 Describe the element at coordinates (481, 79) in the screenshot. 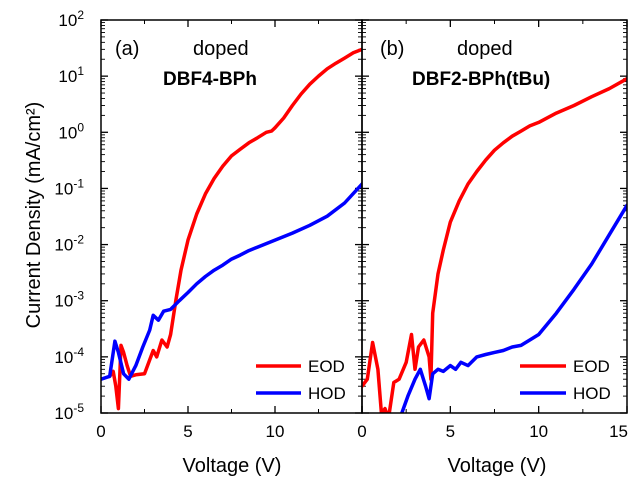

I see `panel-b-annotation-material: DBF2-BPh(tBu)` at that location.